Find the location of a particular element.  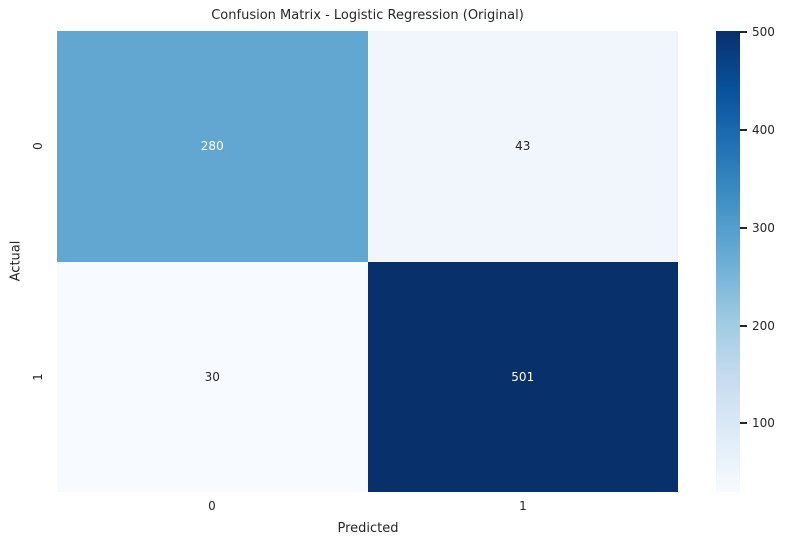

cell-value: 280 is located at coordinates (212, 146).